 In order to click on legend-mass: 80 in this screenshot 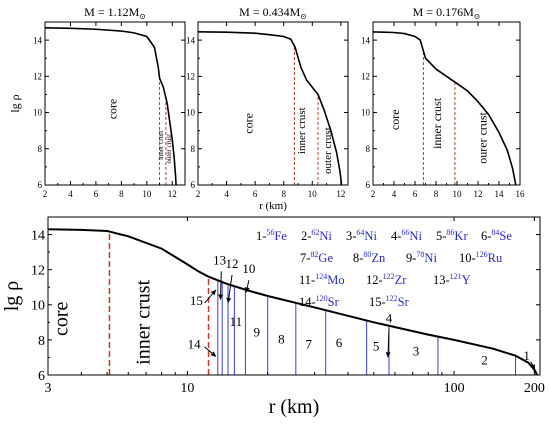, I will do `click(367, 254)`.